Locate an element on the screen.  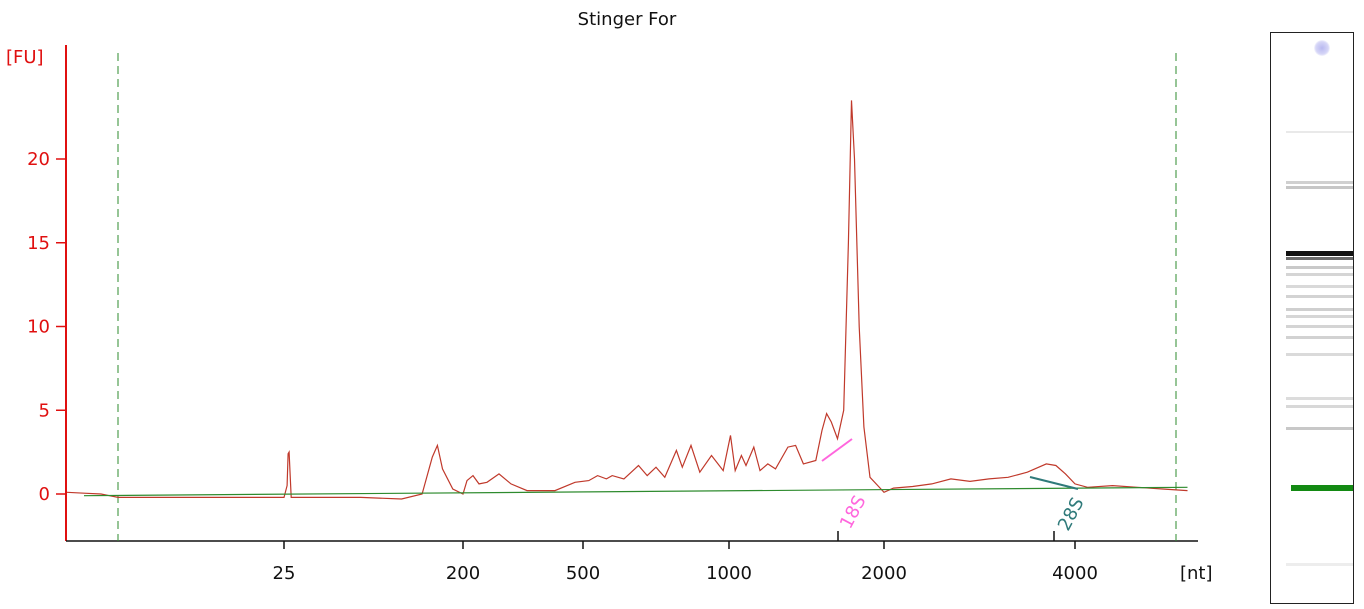
x-tick-label: 25 is located at coordinates (284, 573).